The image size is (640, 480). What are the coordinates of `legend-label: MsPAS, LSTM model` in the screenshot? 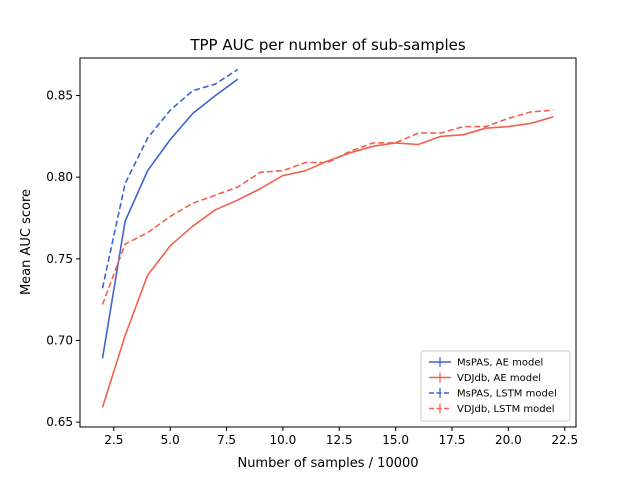 It's located at (507, 394).